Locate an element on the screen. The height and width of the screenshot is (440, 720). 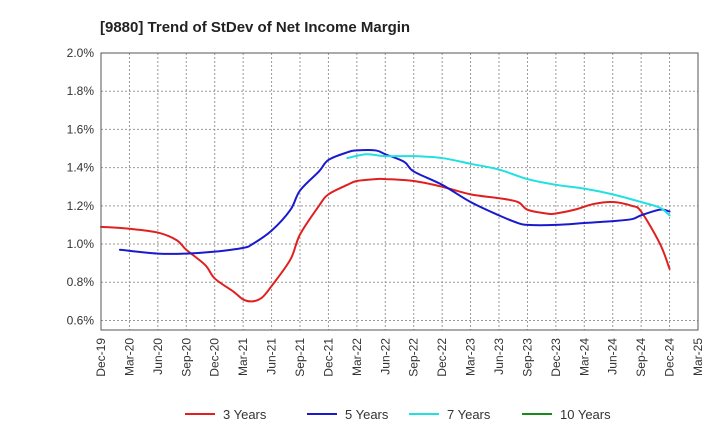
x-tick-label: Mar-25 is located at coordinates (698, 357).